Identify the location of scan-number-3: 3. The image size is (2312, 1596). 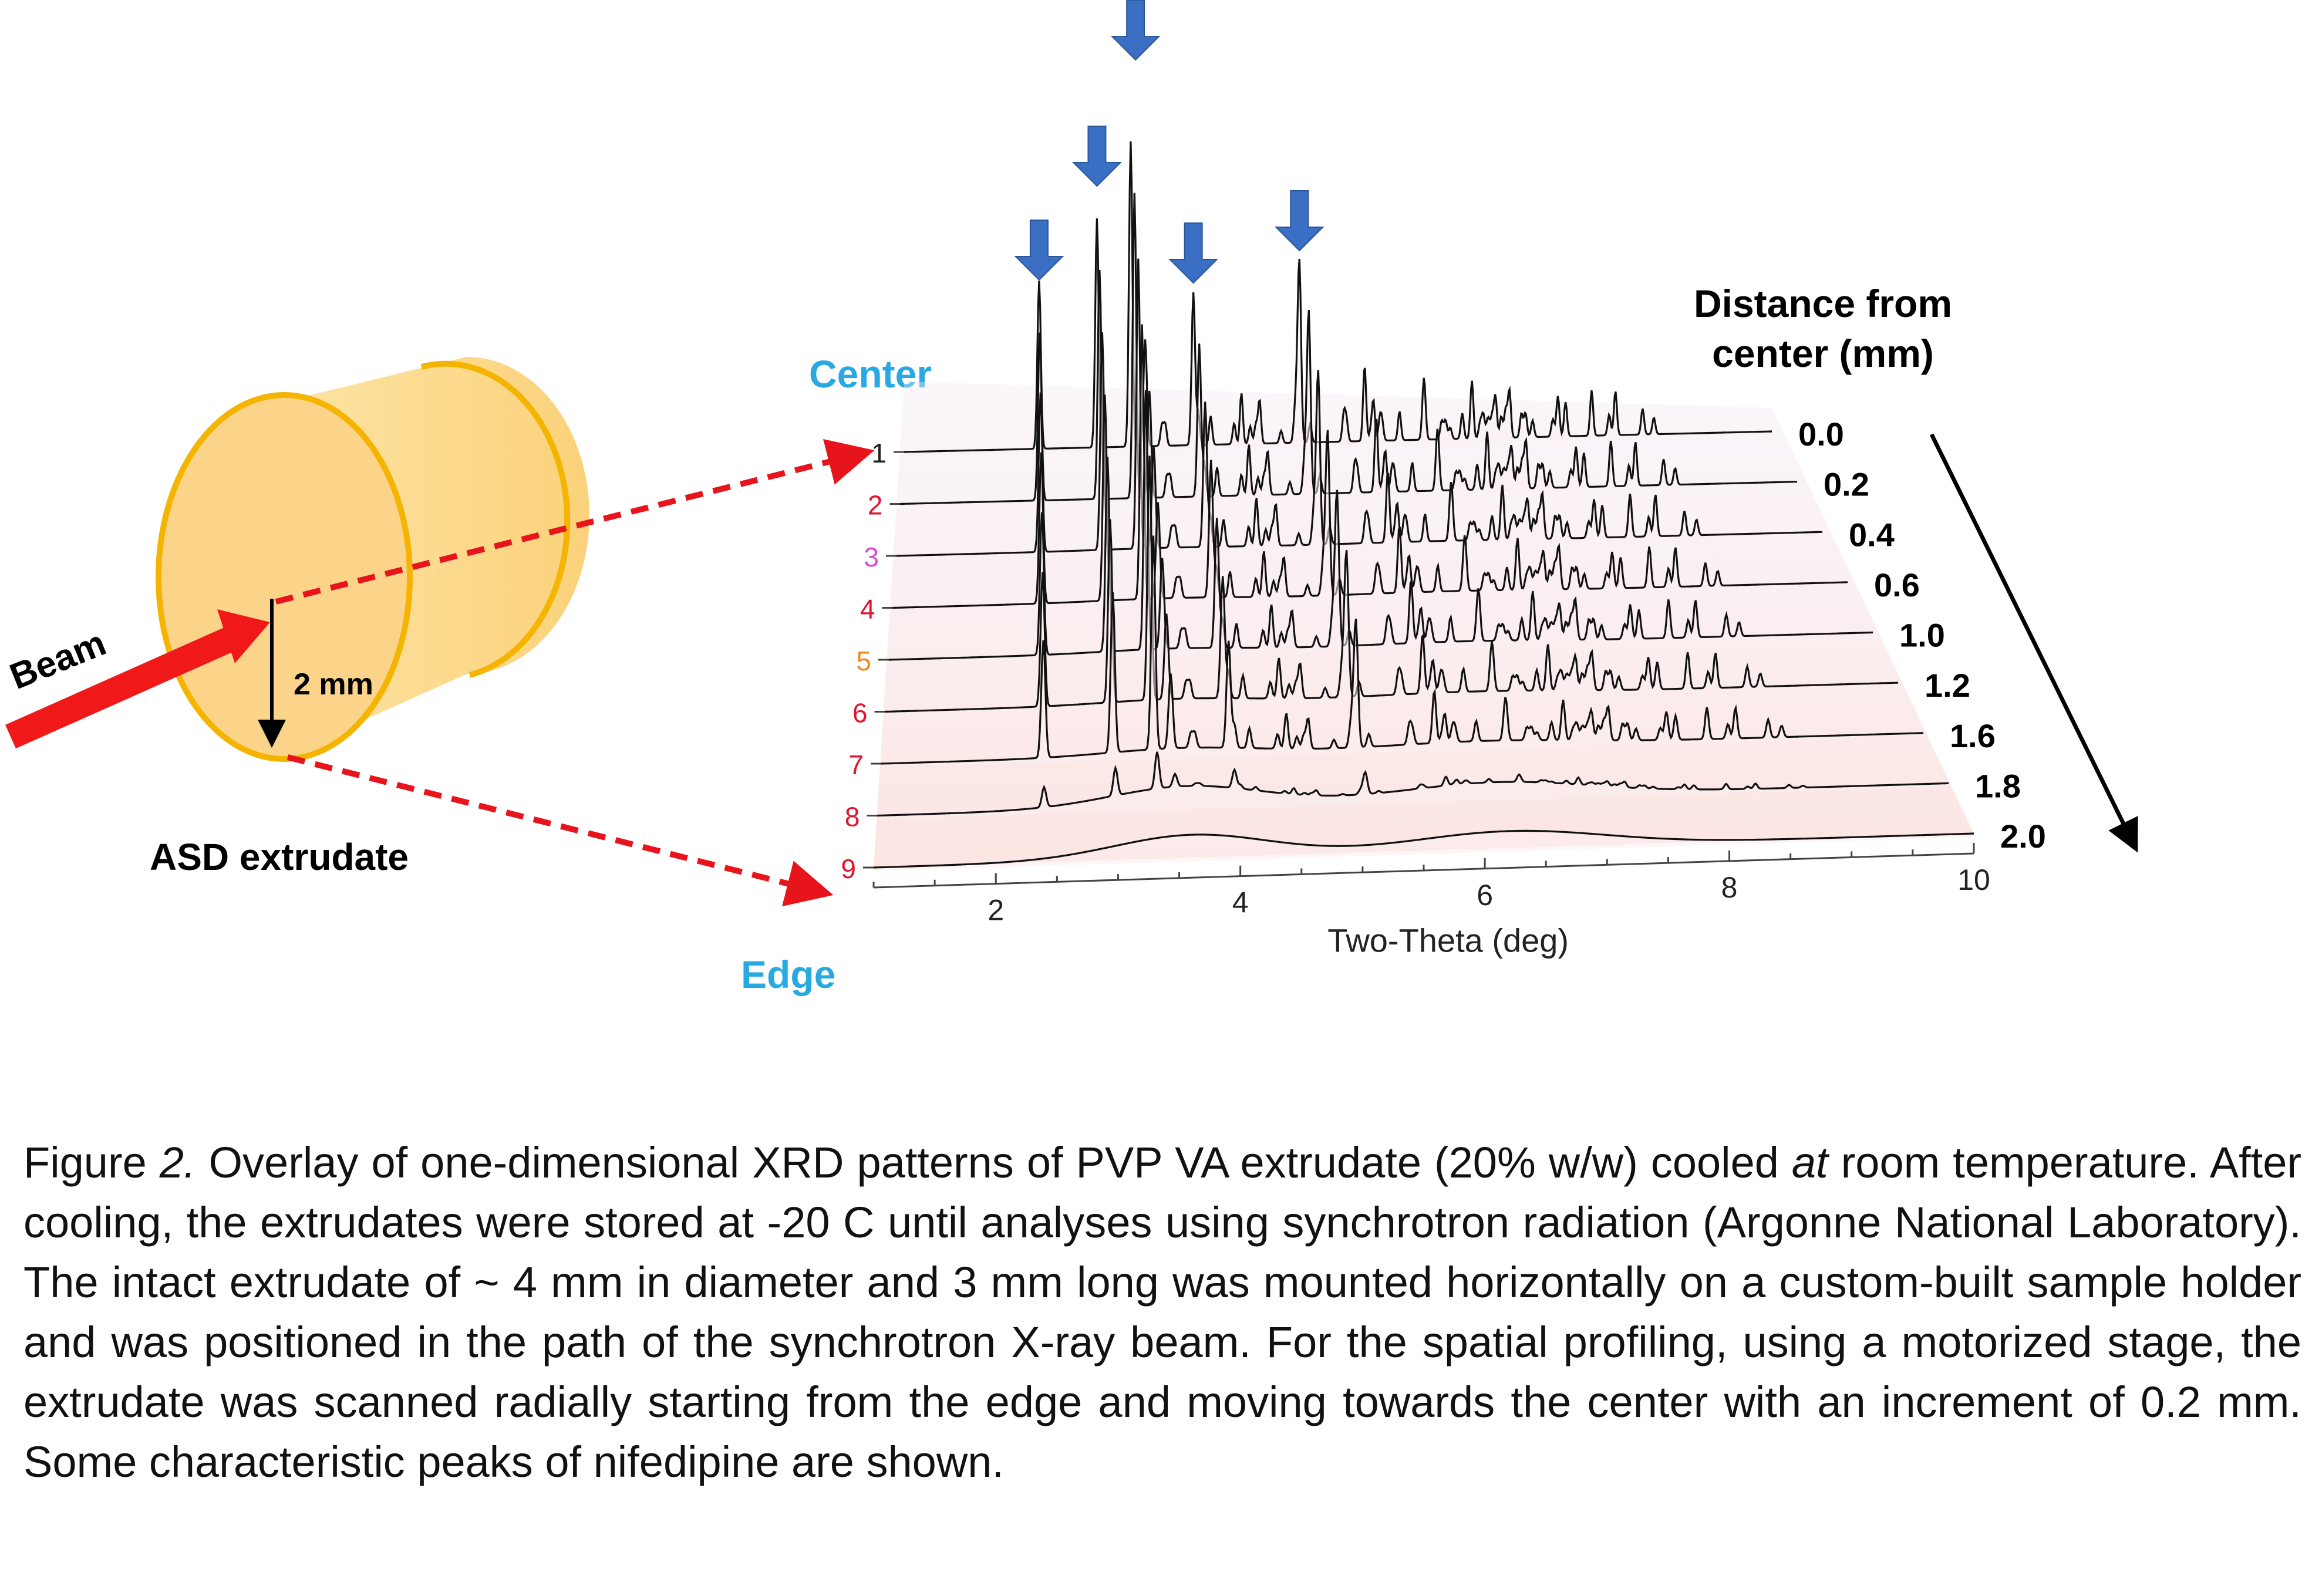
(871, 557).